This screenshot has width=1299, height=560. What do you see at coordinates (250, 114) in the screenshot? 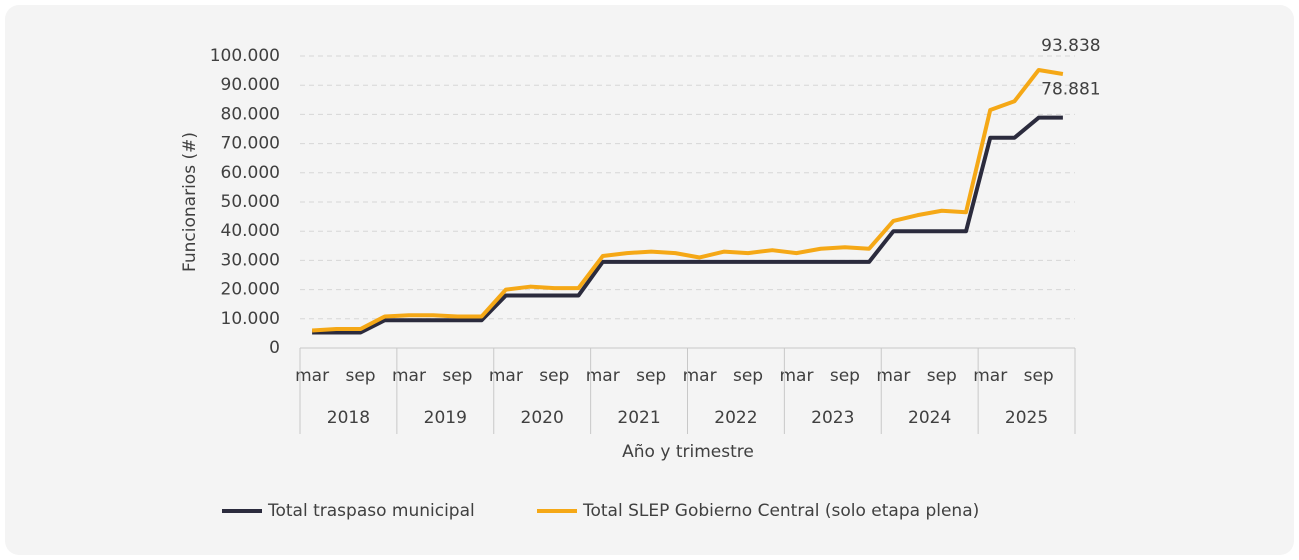
I see `y-tick-label: 80.000` at bounding box center [250, 114].